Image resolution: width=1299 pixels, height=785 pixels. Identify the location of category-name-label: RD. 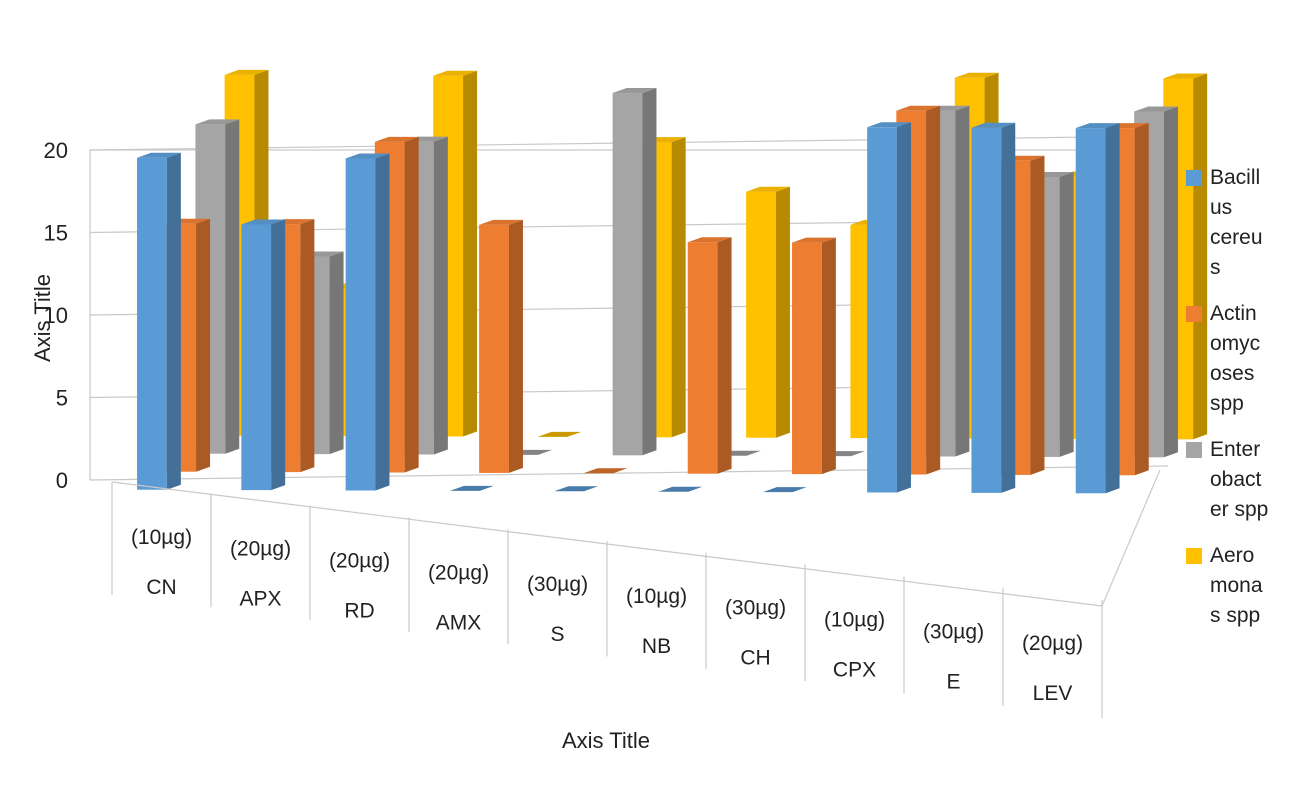
(359, 611).